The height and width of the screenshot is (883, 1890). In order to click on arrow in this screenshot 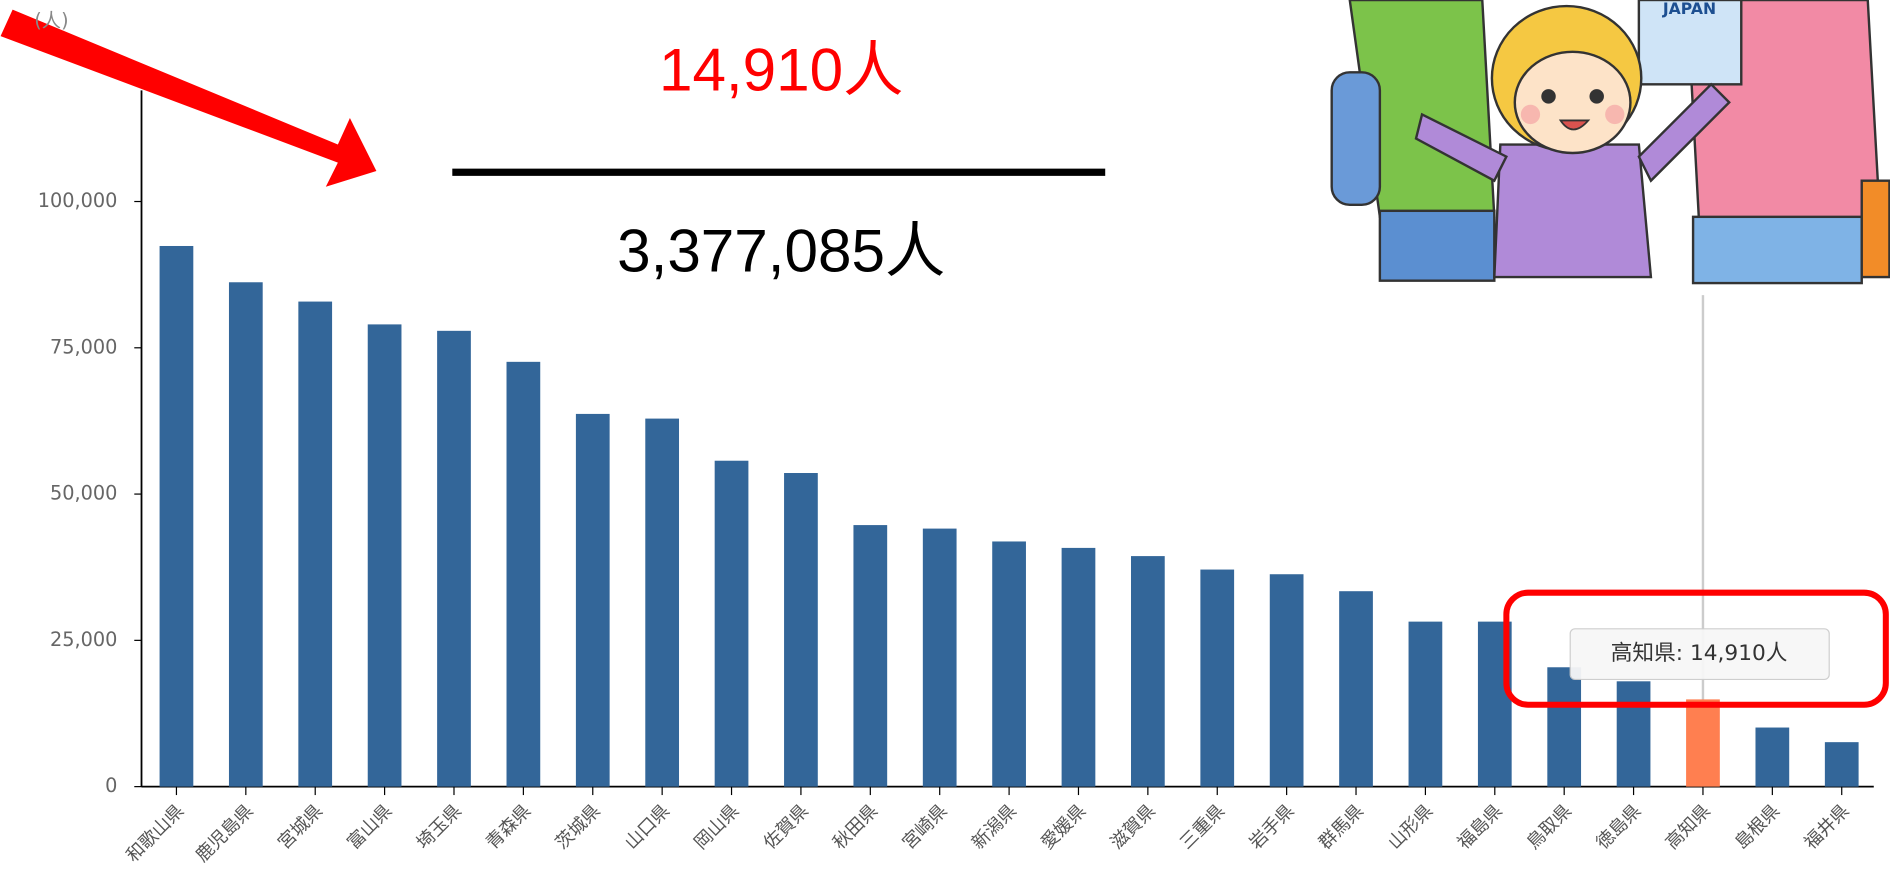, I will do `click(188, 98)`.